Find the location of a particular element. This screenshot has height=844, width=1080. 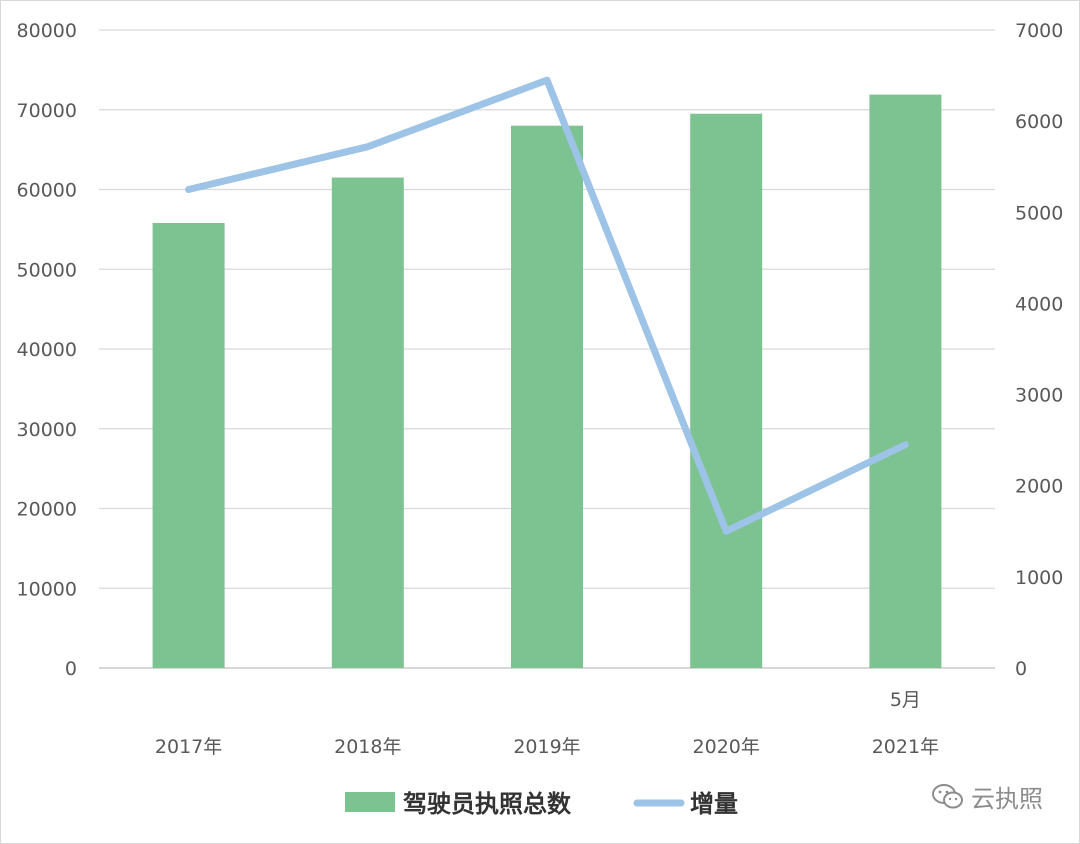

legend-swatch-bar is located at coordinates (370, 802).